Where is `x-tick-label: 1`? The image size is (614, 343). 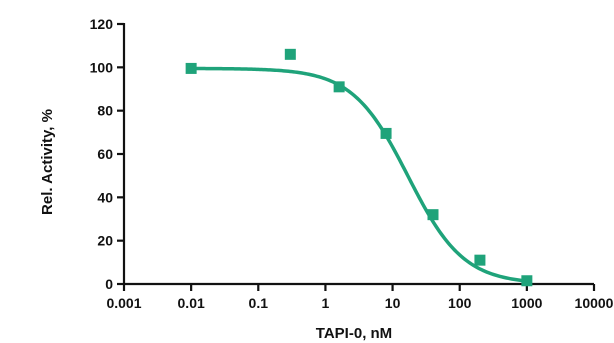
x-tick-label: 1 is located at coordinates (326, 303).